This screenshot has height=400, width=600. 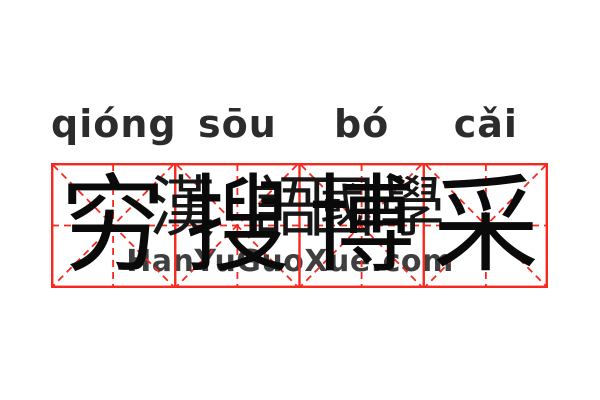 I want to click on watermark-site-text: HanYuGuoXue.com, so click(x=290, y=261).